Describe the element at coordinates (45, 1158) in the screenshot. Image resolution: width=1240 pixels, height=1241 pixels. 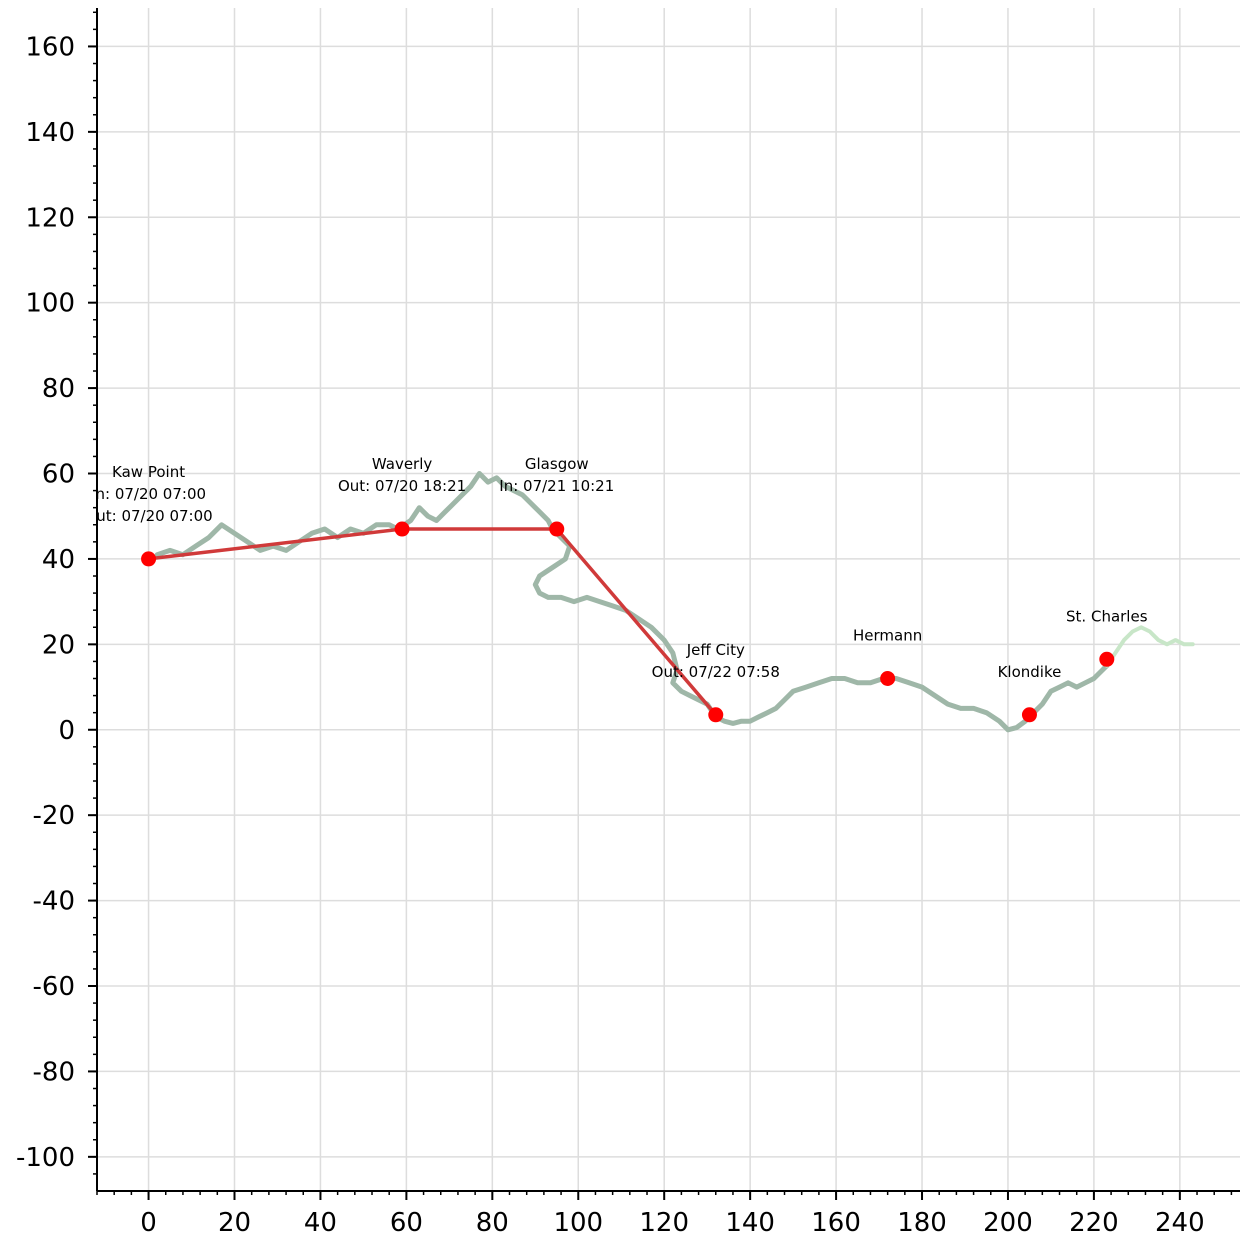
I see `y-tick-label: -100` at that location.